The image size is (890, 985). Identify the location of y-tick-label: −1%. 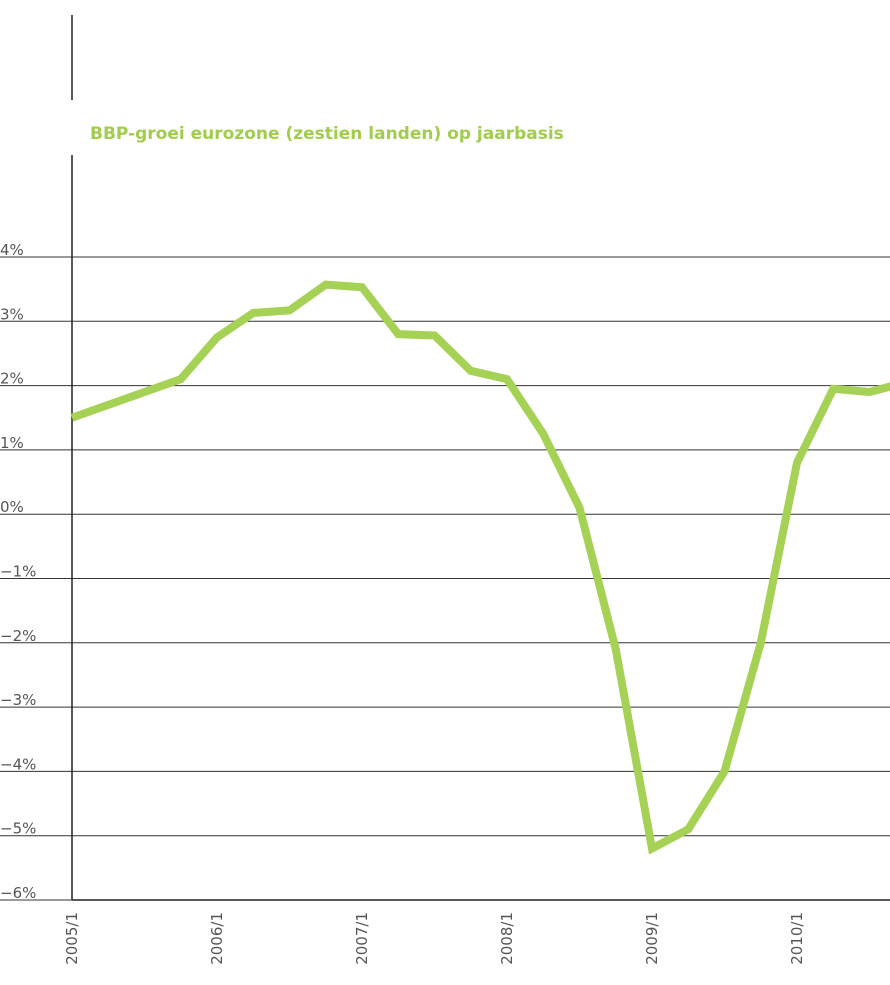
(18, 572).